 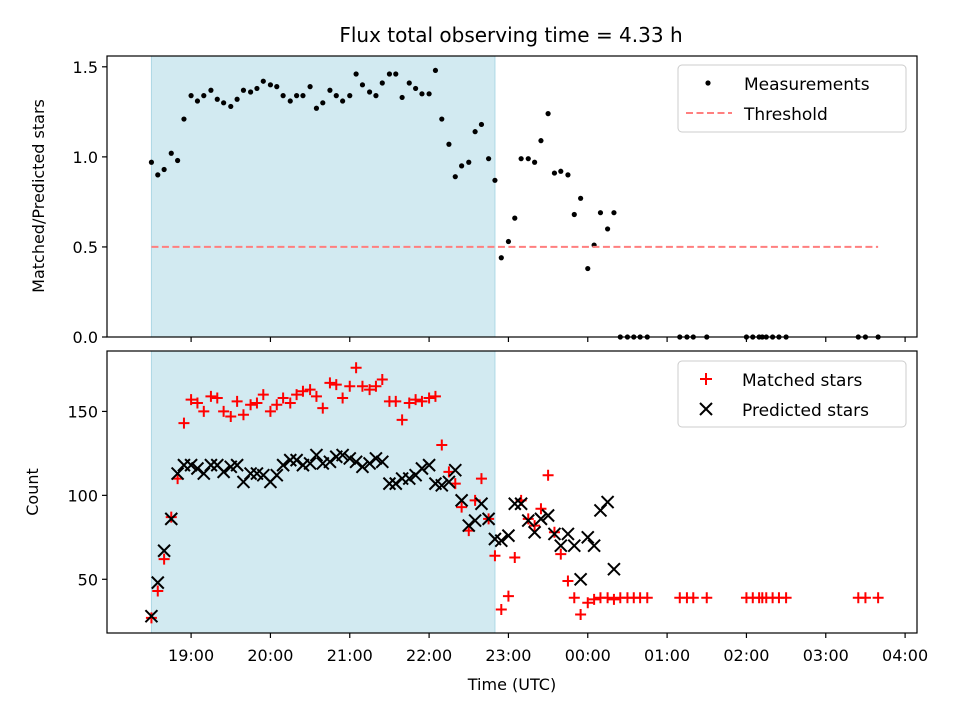 What do you see at coordinates (85, 157) in the screenshot?
I see `y-tick-label: 1.0` at bounding box center [85, 157].